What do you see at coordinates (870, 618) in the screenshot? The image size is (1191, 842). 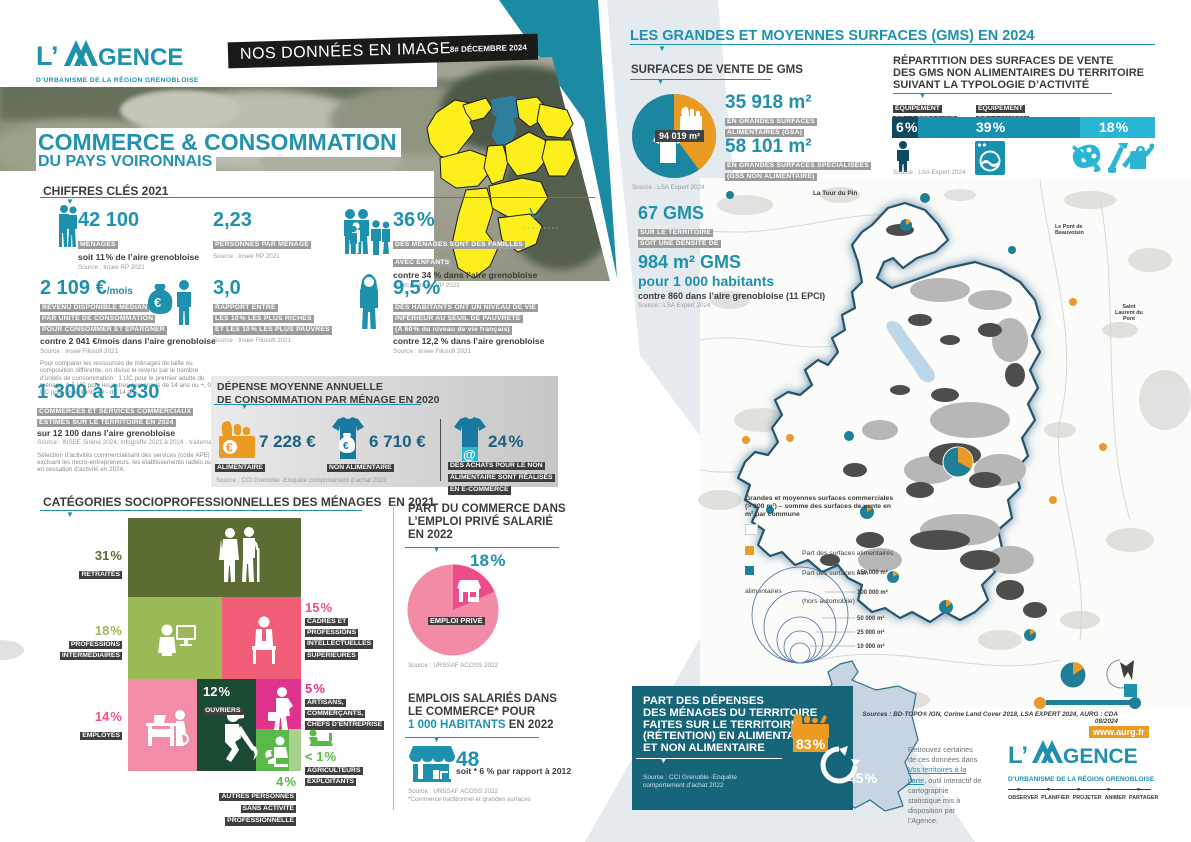 I see `svg-text: 50 000 m²` at bounding box center [870, 618].